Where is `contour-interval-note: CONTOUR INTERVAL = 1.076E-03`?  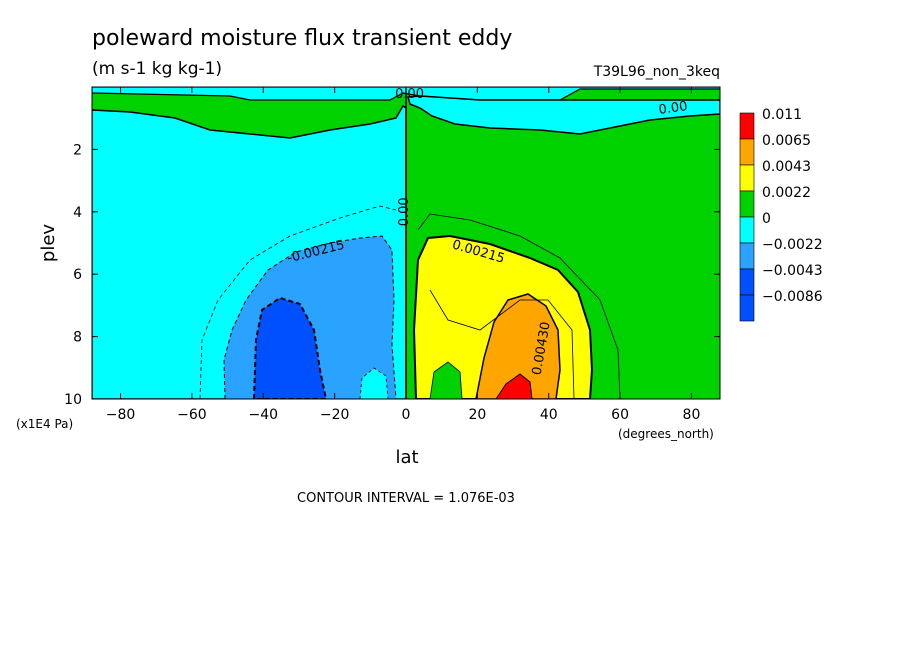 contour-interval-note: CONTOUR INTERVAL = 1.076E-03 is located at coordinates (406, 498).